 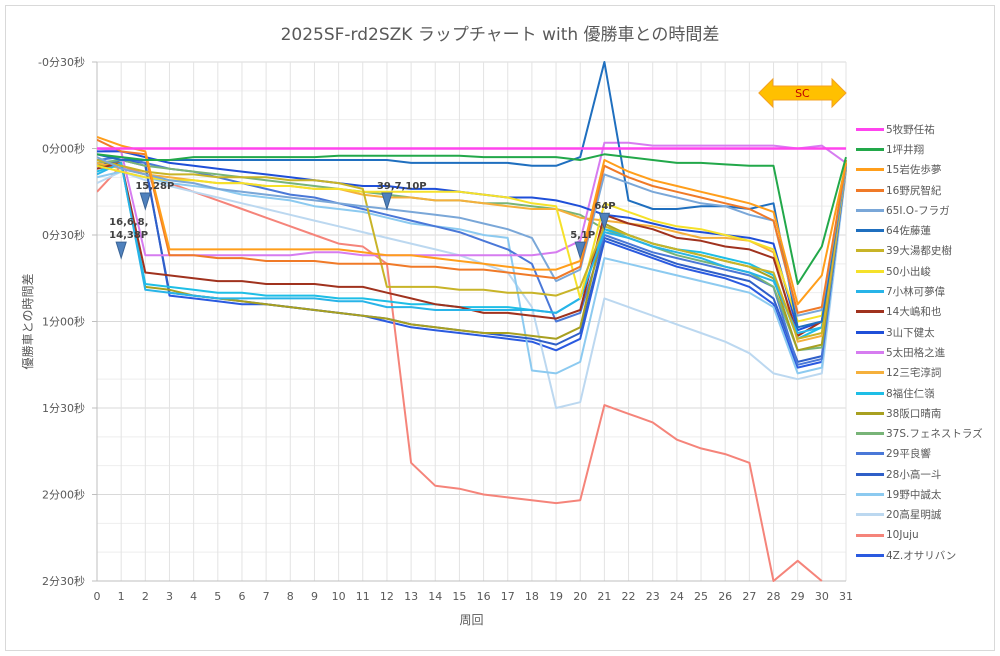 What do you see at coordinates (926, 230) in the screenshot?
I see `legend-item: 64佐藤蓮` at bounding box center [926, 230].